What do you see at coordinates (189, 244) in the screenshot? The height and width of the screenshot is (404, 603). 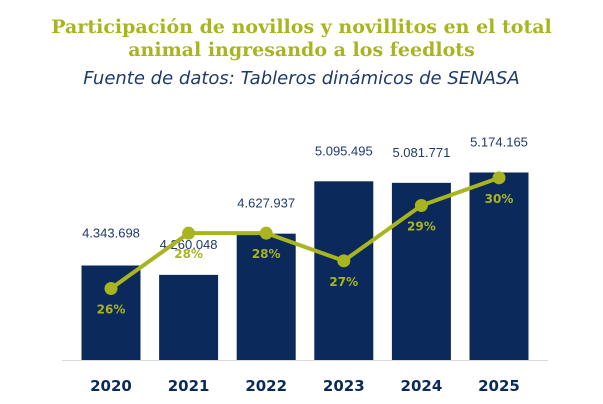 I see `bar-value-label-2021: 4.260.048` at bounding box center [189, 244].